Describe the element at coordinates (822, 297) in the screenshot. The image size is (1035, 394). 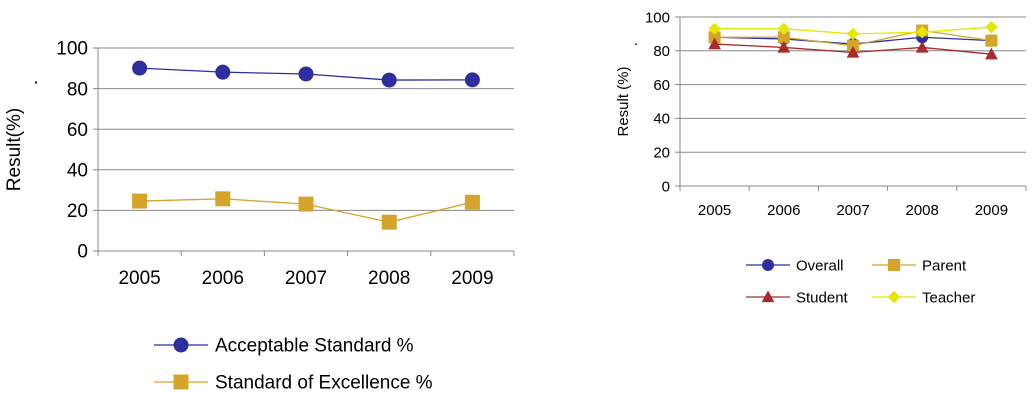
I see `legend-label: Student` at that location.